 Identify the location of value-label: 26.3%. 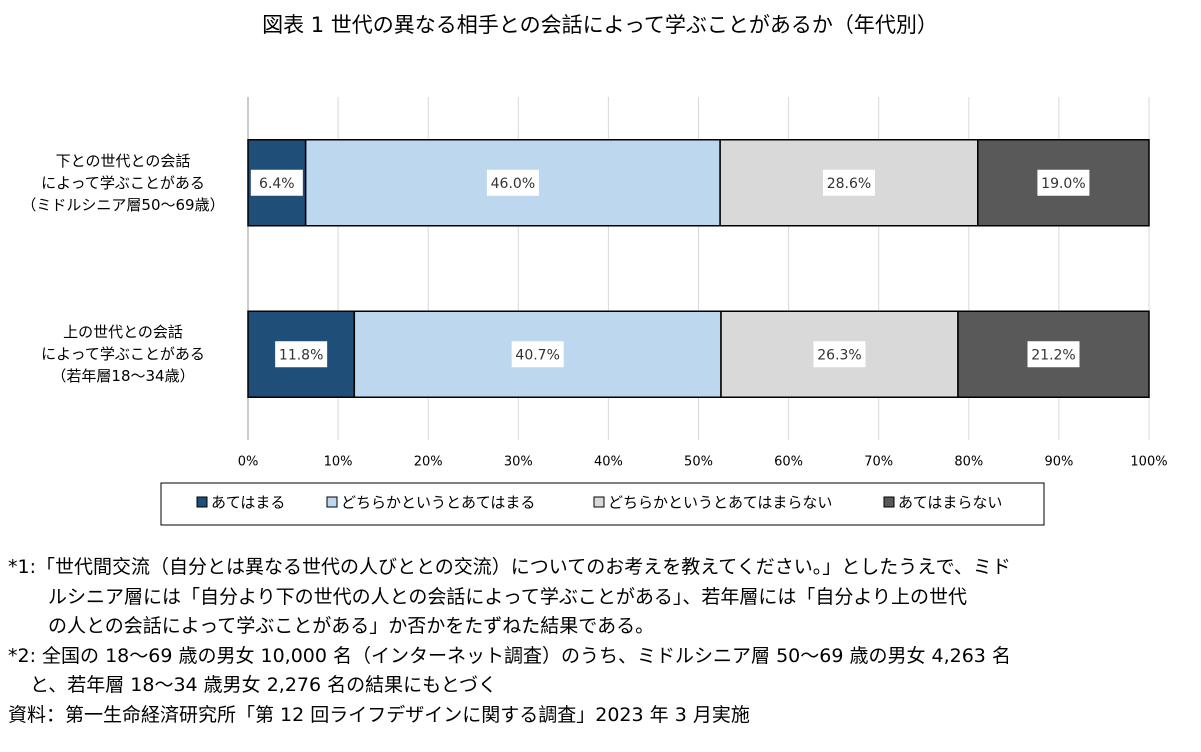
(839, 355).